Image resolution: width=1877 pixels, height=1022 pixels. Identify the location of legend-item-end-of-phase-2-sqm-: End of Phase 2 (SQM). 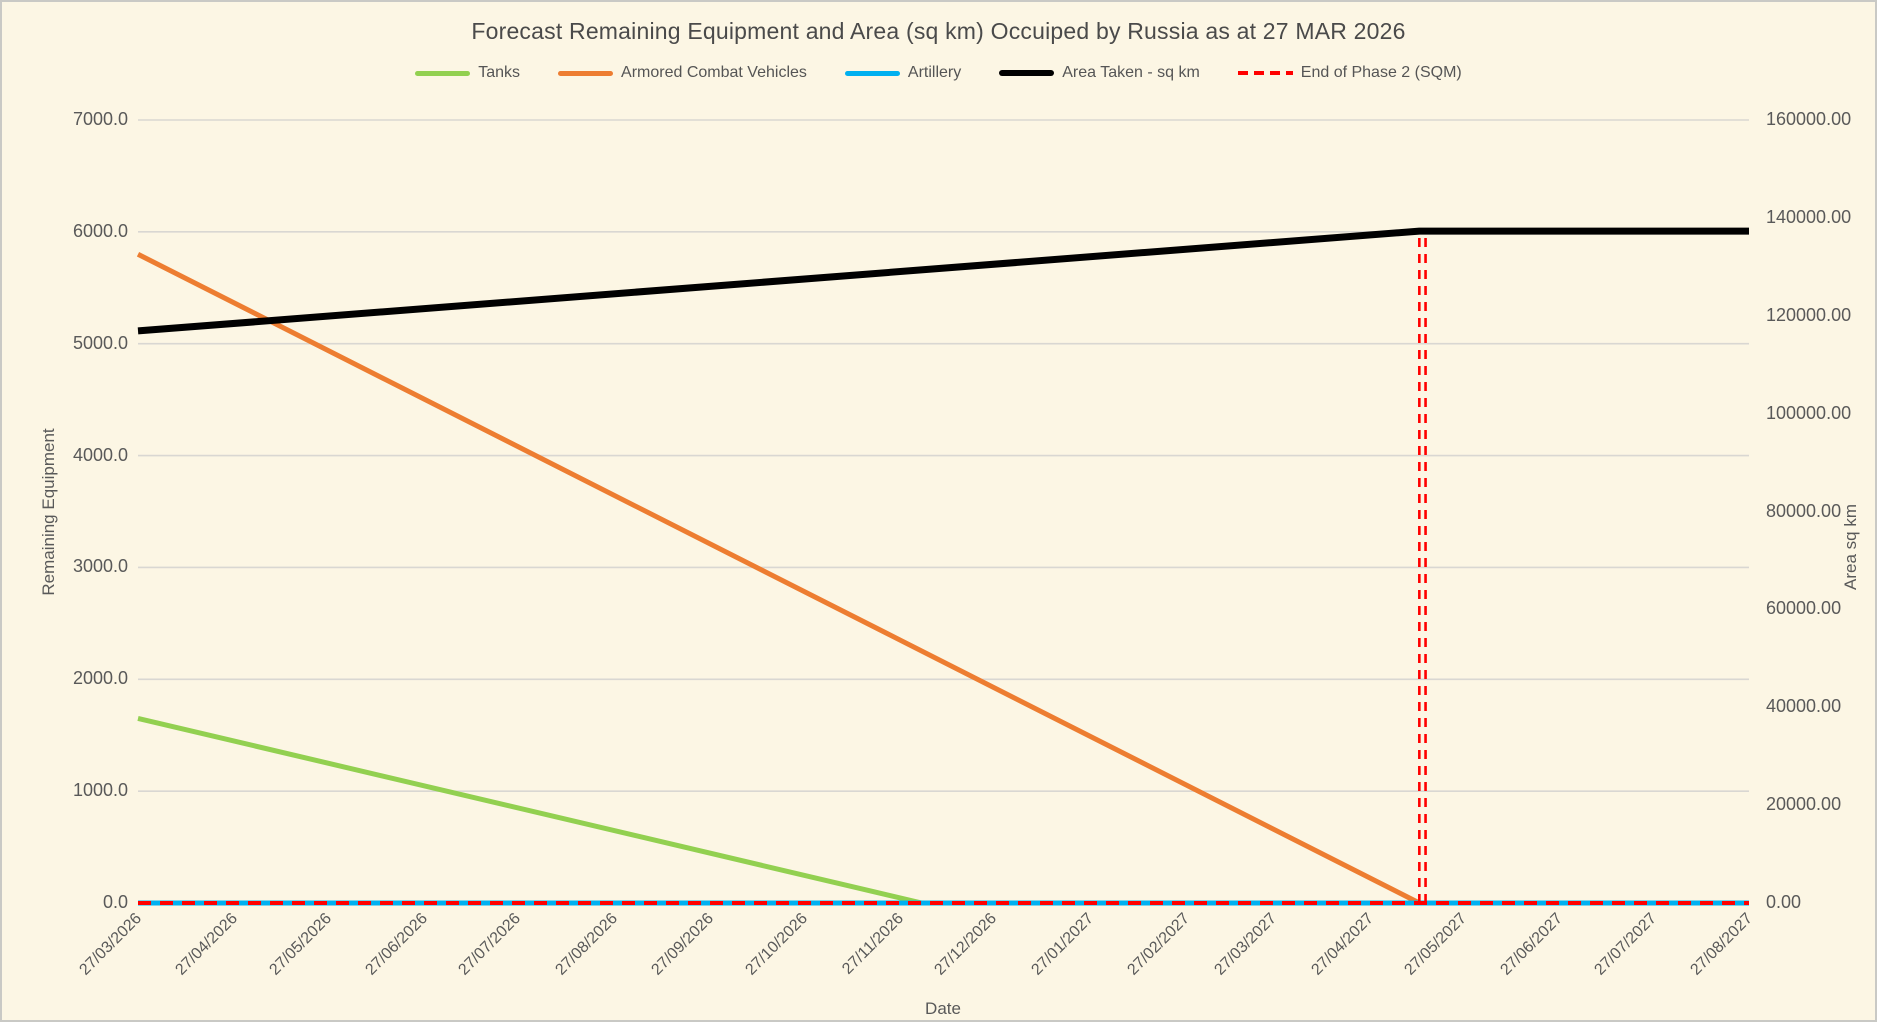
(1349, 73).